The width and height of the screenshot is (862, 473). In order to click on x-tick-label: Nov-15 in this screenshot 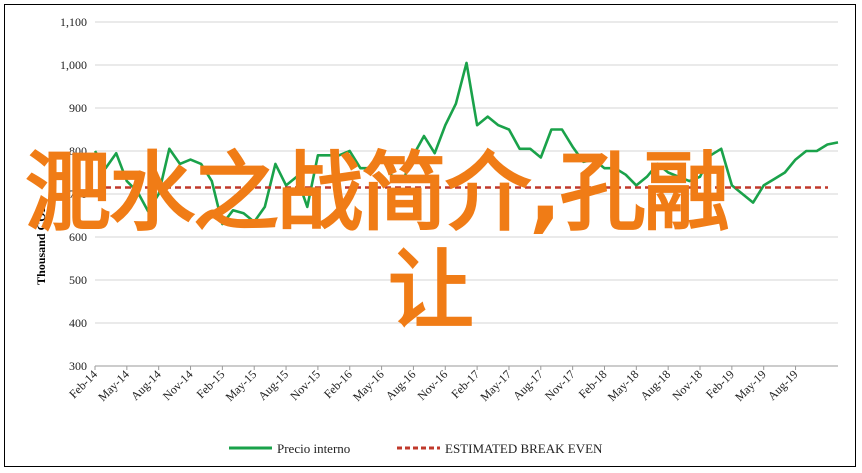, I will do `click(305, 385)`.